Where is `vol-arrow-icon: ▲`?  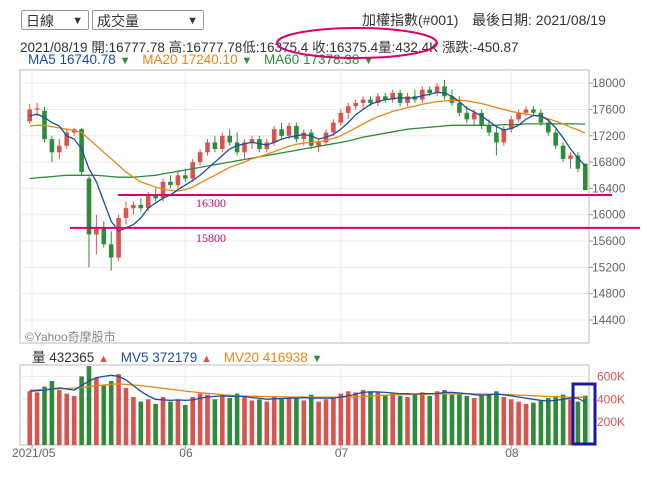
vol-arrow-icon: ▲ is located at coordinates (103, 359).